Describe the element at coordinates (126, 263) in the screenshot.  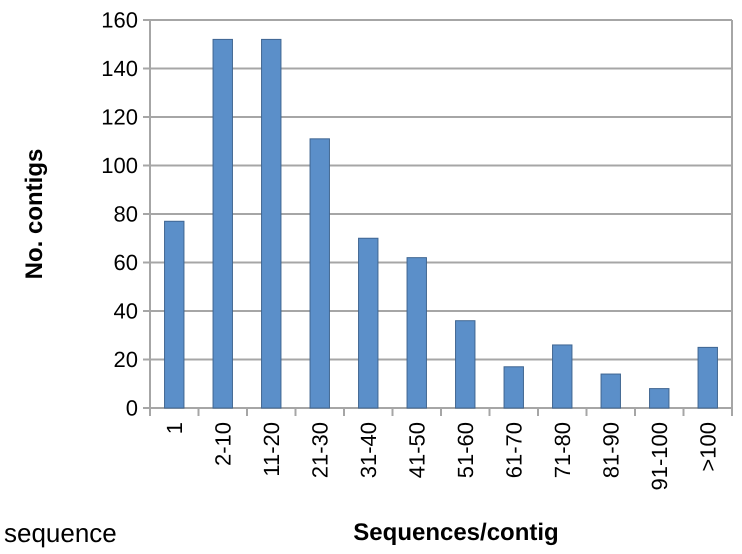
I see `y-tick-label: 60` at that location.